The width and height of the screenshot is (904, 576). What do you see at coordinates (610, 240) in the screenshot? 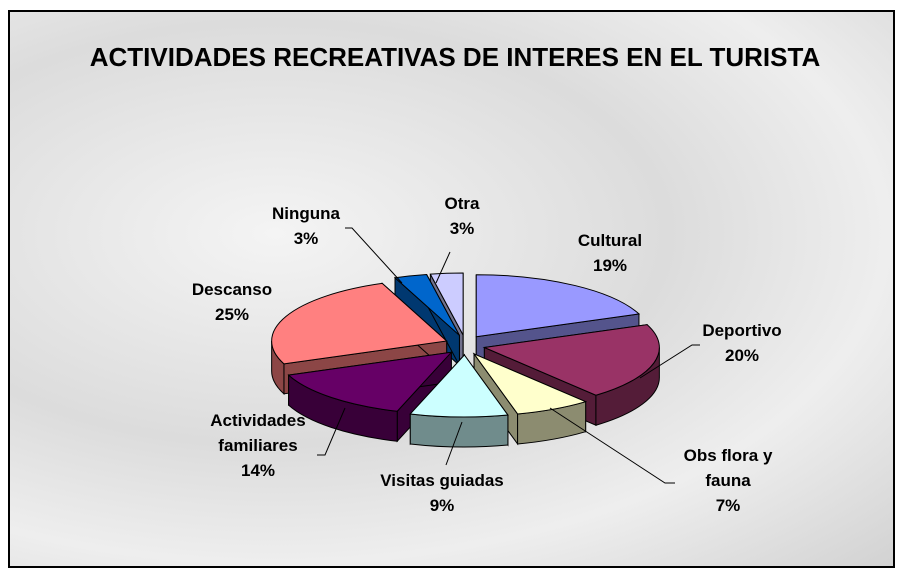
I see `category-name: Cultural` at bounding box center [610, 240].